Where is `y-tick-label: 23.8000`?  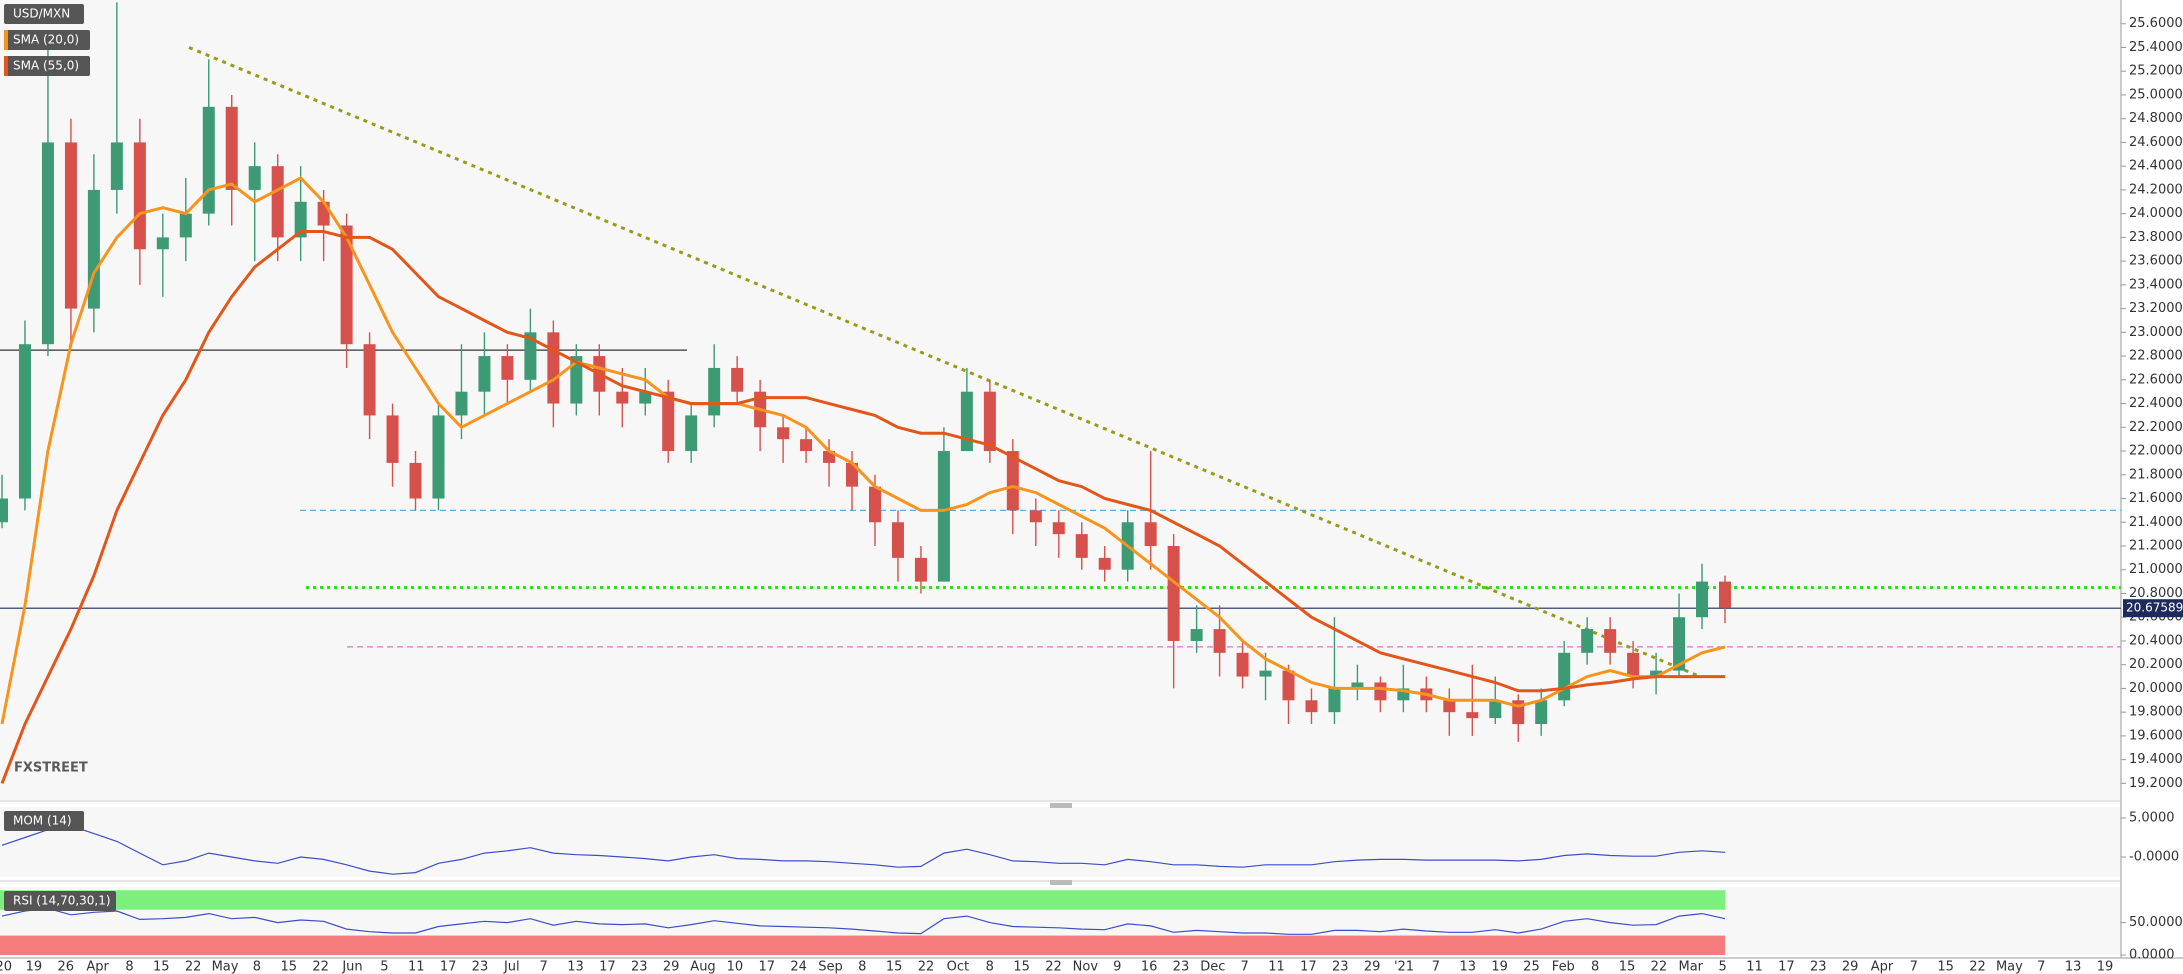
y-tick-label: 23.8000 is located at coordinates (2156, 237).